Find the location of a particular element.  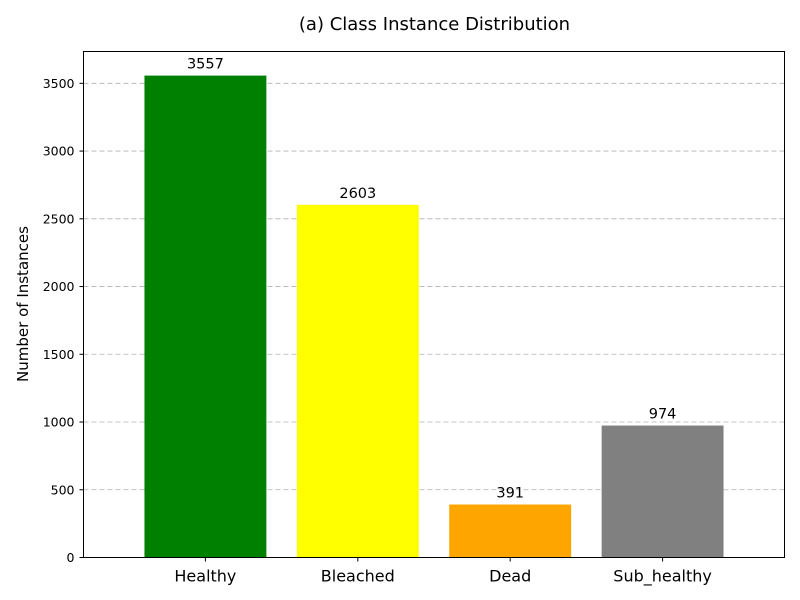

y-tick-label-1500: 1500 is located at coordinates (59, 354).